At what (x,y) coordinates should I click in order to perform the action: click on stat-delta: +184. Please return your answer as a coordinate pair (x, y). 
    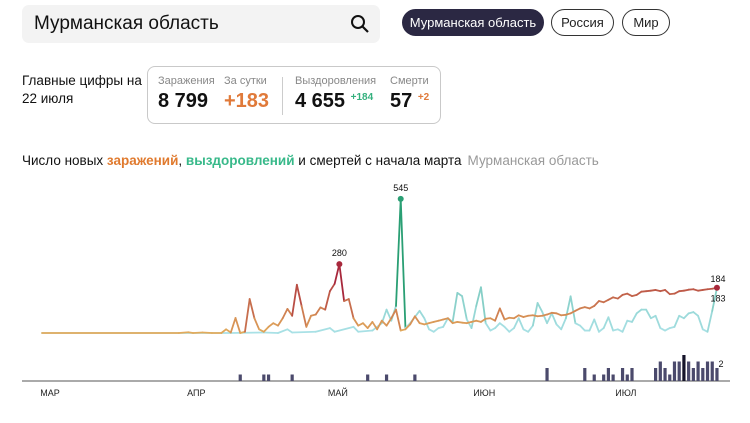
    Looking at the image, I should click on (362, 97).